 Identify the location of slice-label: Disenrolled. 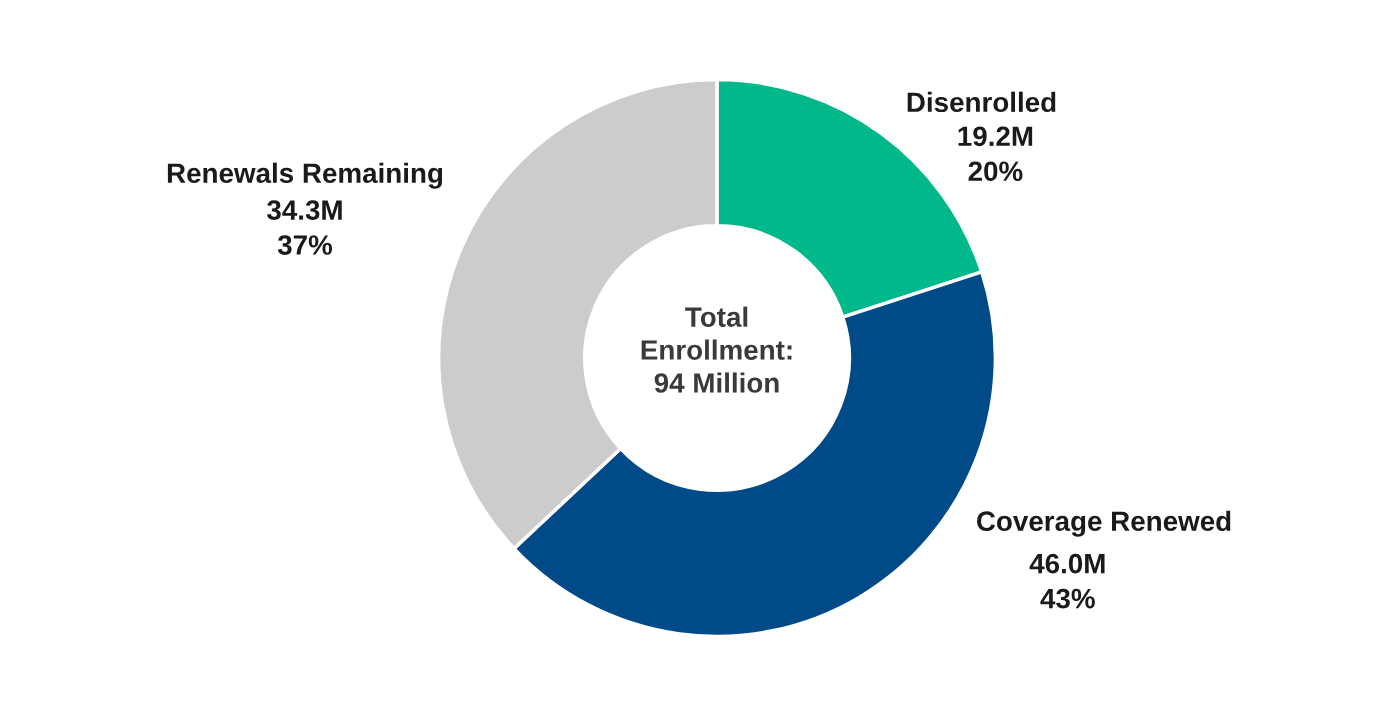
(981, 102).